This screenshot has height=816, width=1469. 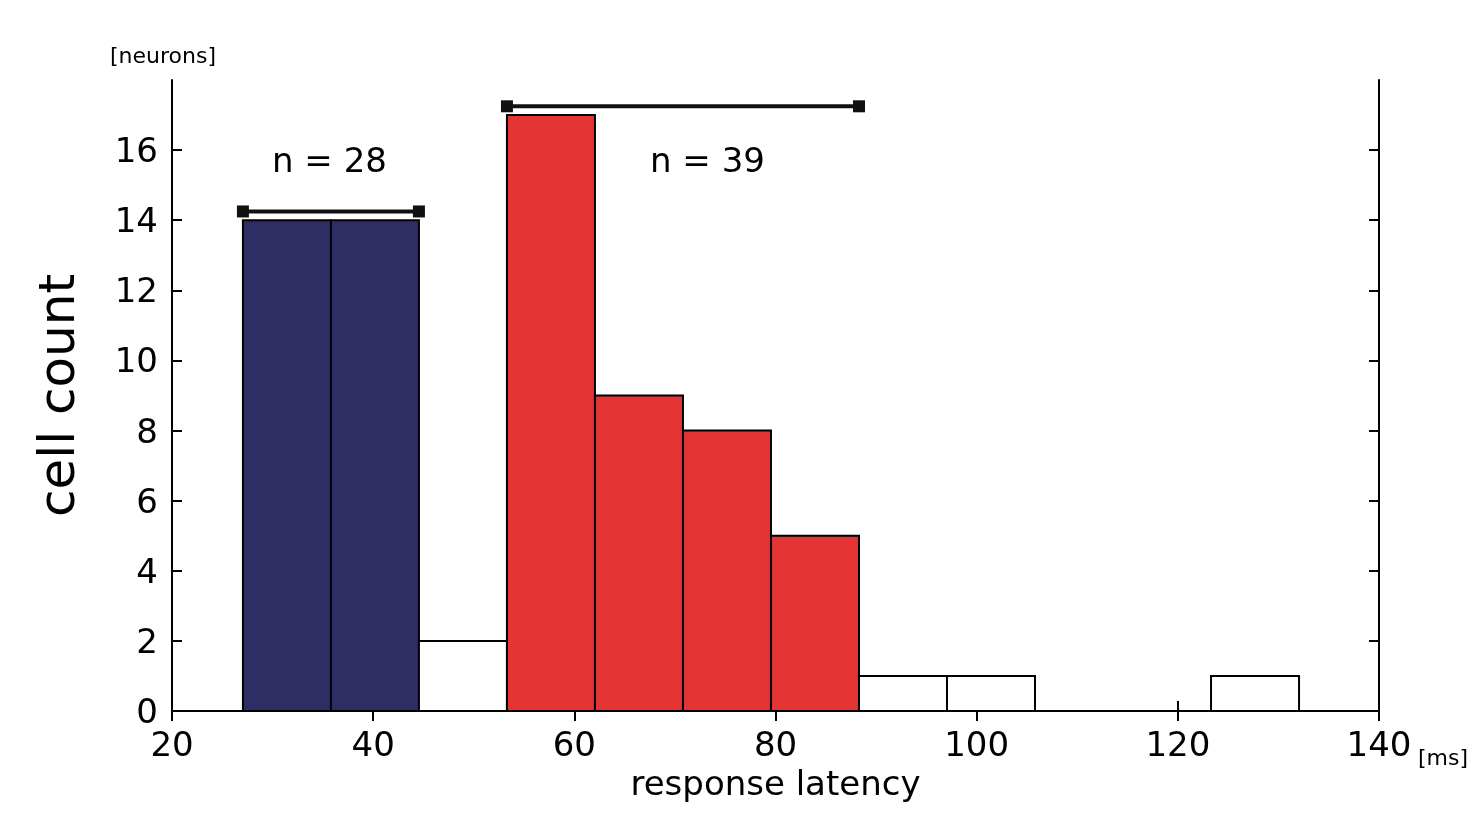 I want to click on x-tick-label: 40, so click(x=373, y=744).